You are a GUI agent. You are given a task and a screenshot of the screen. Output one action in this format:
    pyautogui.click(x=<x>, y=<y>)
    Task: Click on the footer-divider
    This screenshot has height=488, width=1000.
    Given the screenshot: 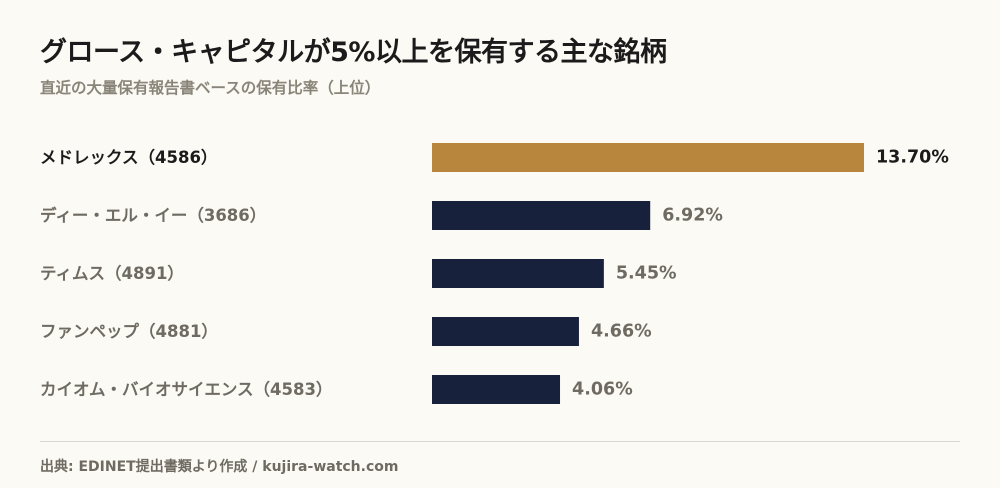 What is the action you would take?
    pyautogui.click(x=500, y=441)
    